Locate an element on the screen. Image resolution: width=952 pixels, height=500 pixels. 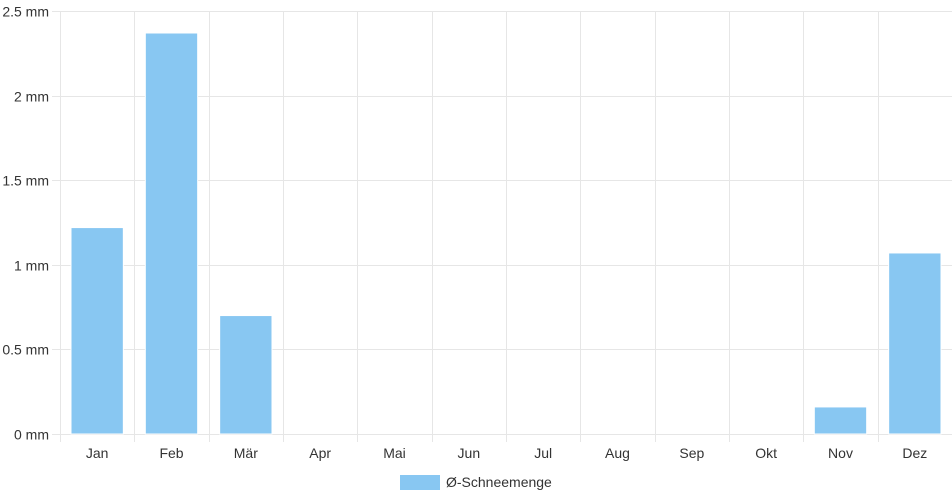
x-tick-label: Mai is located at coordinates (394, 453).